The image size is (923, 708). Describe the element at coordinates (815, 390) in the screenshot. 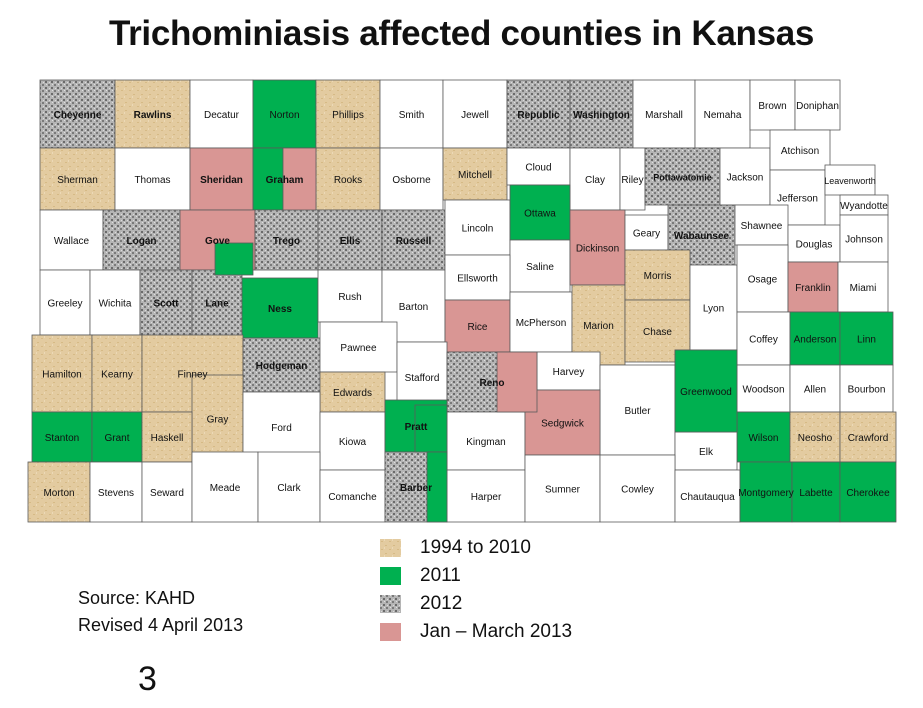

I see `county-label: Allen` at that location.